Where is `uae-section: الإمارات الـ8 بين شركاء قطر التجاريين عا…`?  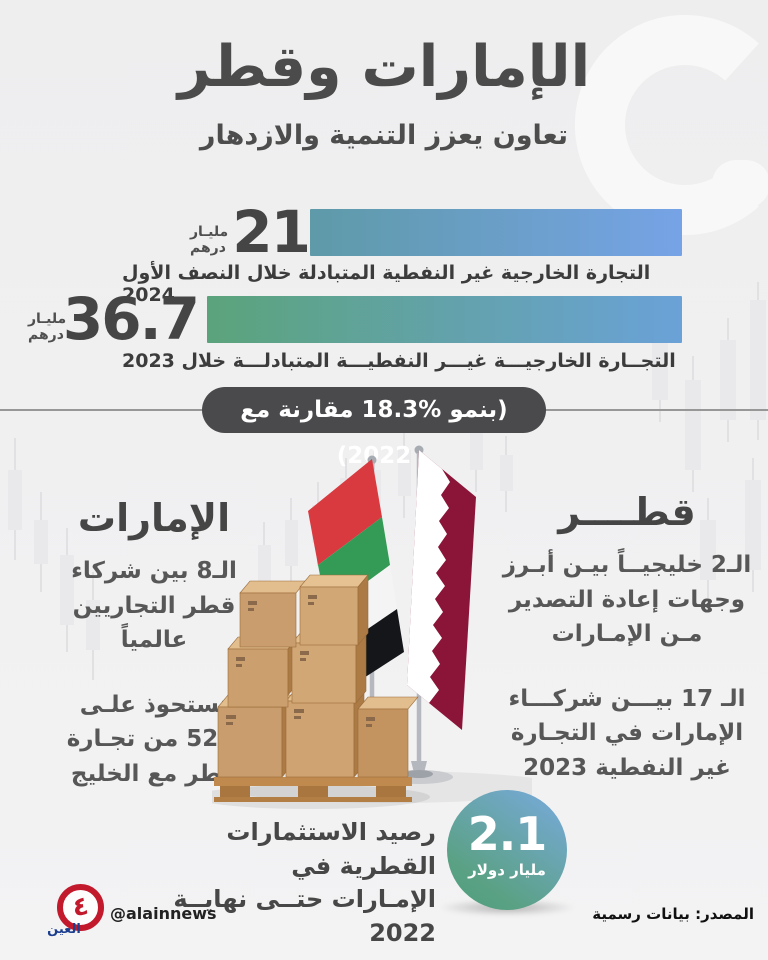
uae-section: الإمارات الـ8 بين شركاء قطر التجاريين عا… is located at coordinates (154, 643).